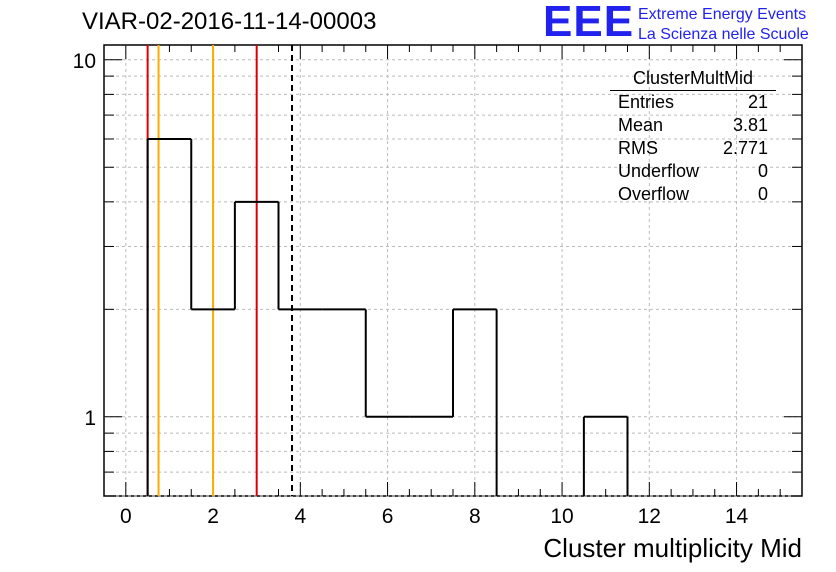 The image size is (836, 572). What do you see at coordinates (654, 194) in the screenshot?
I see `stats-label: Overflow` at bounding box center [654, 194].